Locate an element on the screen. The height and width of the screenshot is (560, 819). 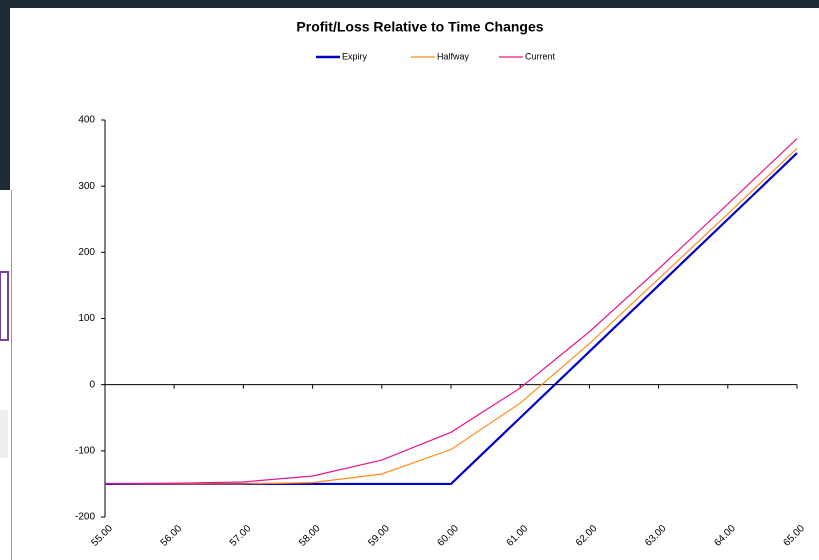
y-tick-label: 400 is located at coordinates (86, 120).